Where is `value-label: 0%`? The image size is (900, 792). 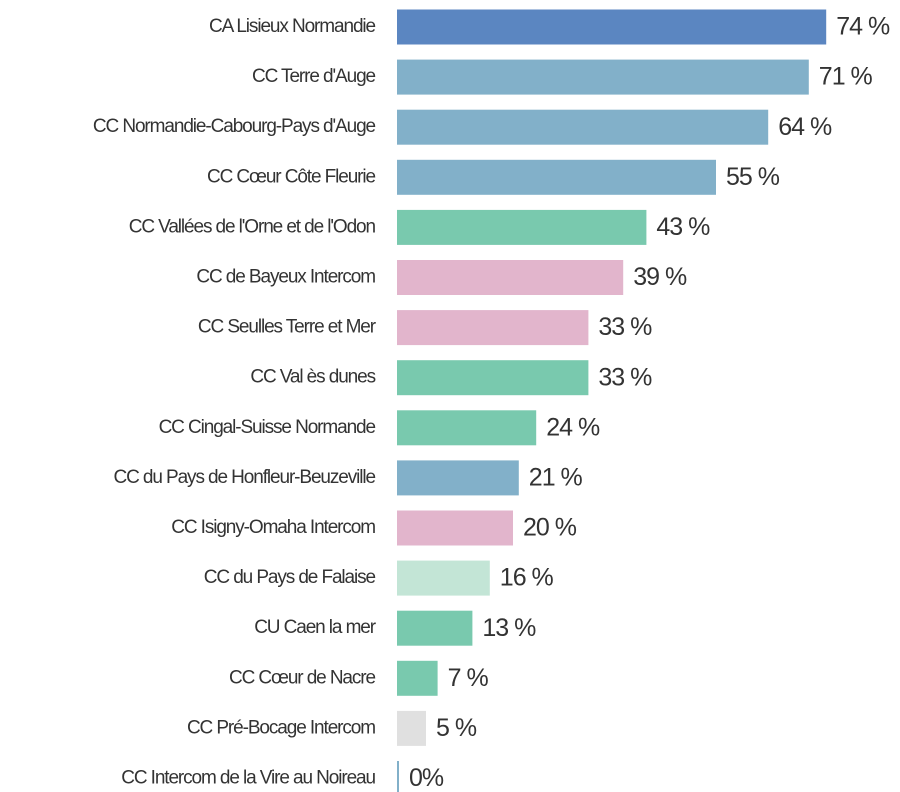
value-label: 0% is located at coordinates (426, 778).